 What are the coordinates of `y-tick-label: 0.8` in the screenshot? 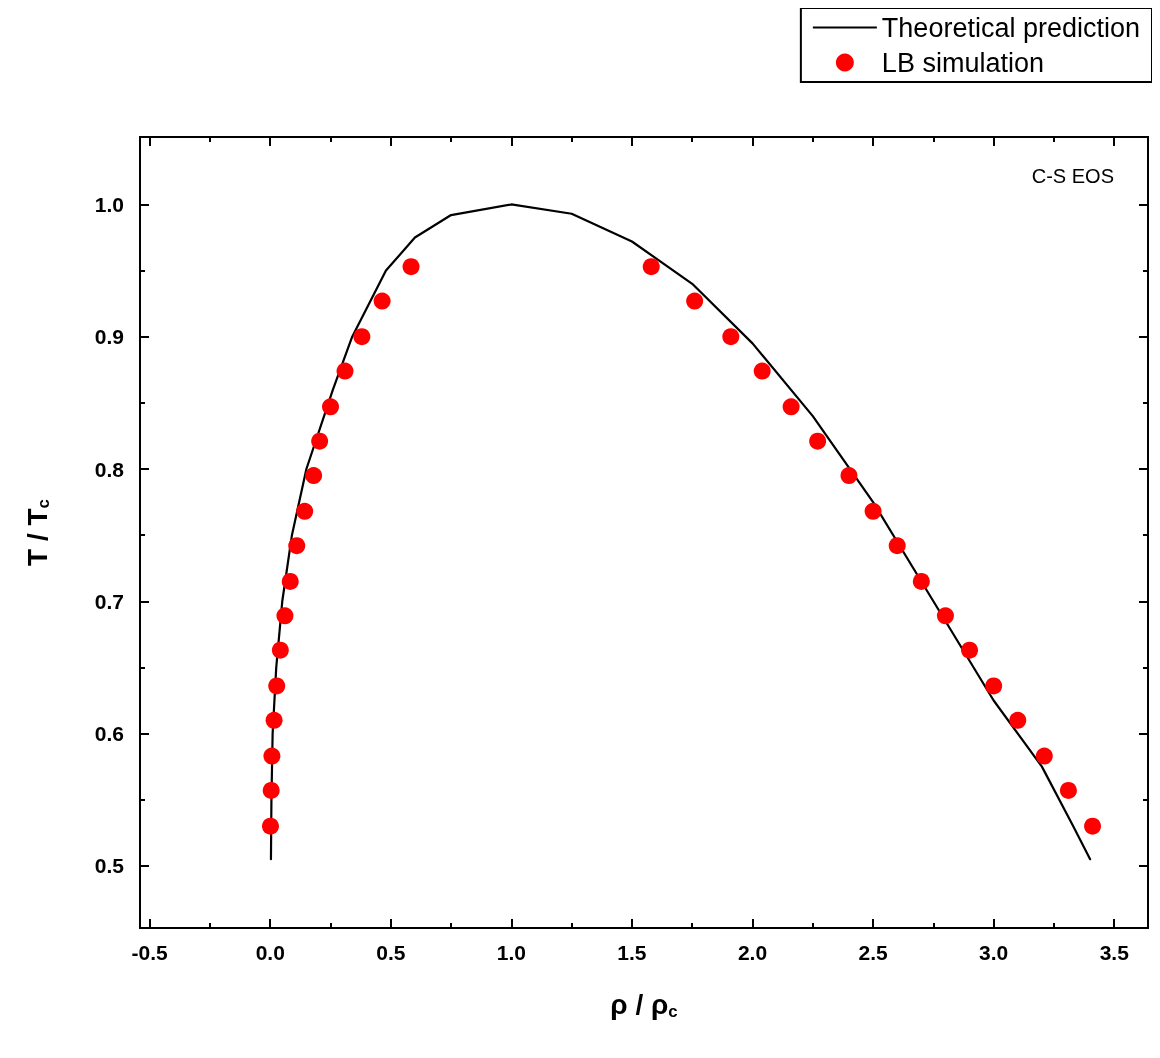 It's located at (109, 469).